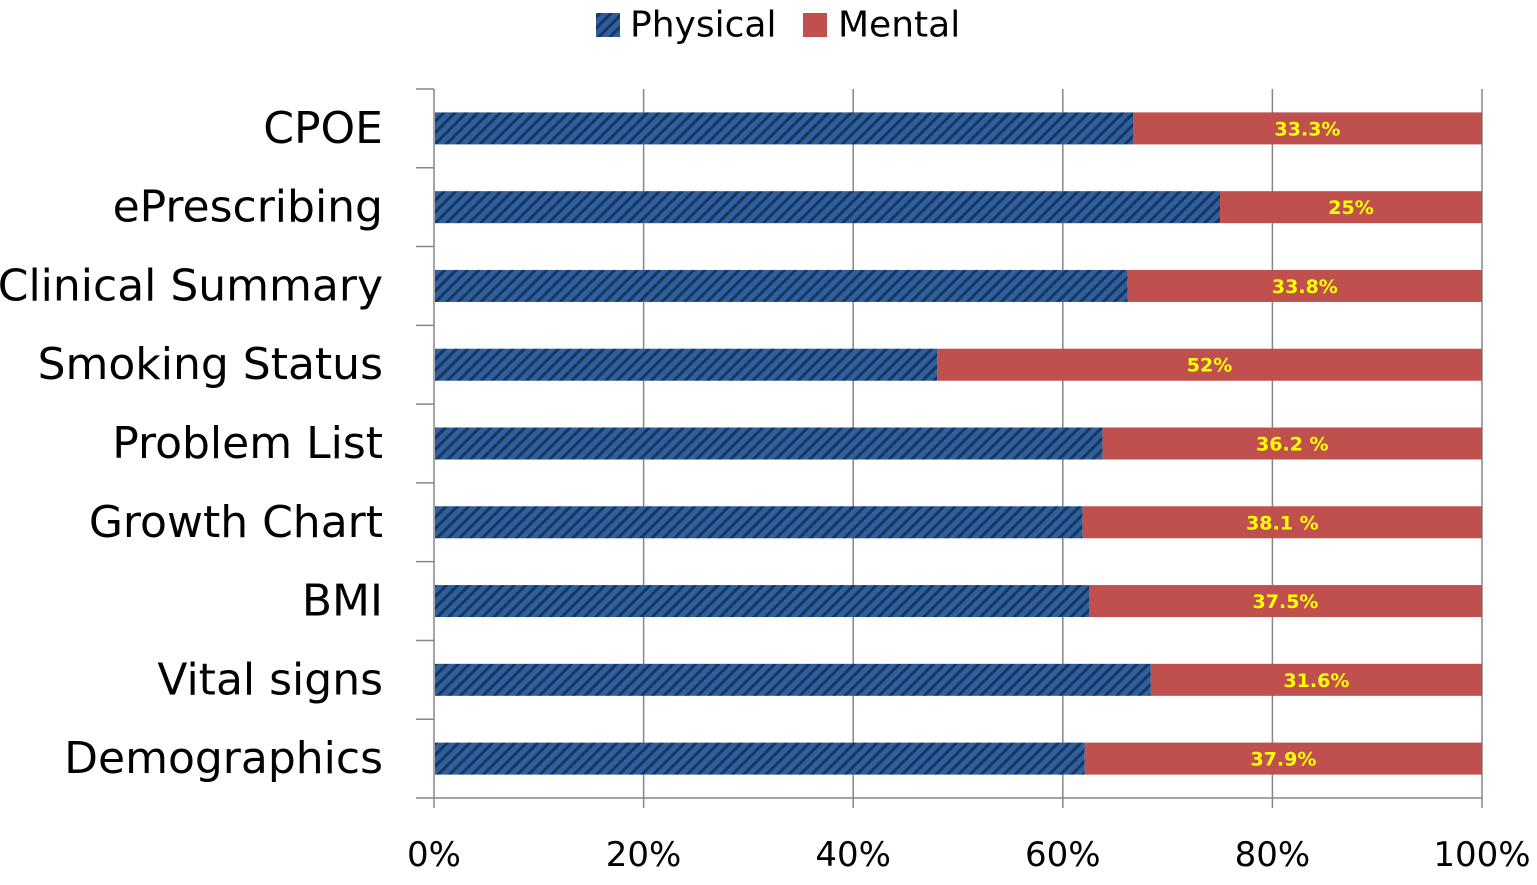 Image resolution: width=1537 pixels, height=885 pixels. I want to click on bar-mental-vital-signs, so click(1316, 679).